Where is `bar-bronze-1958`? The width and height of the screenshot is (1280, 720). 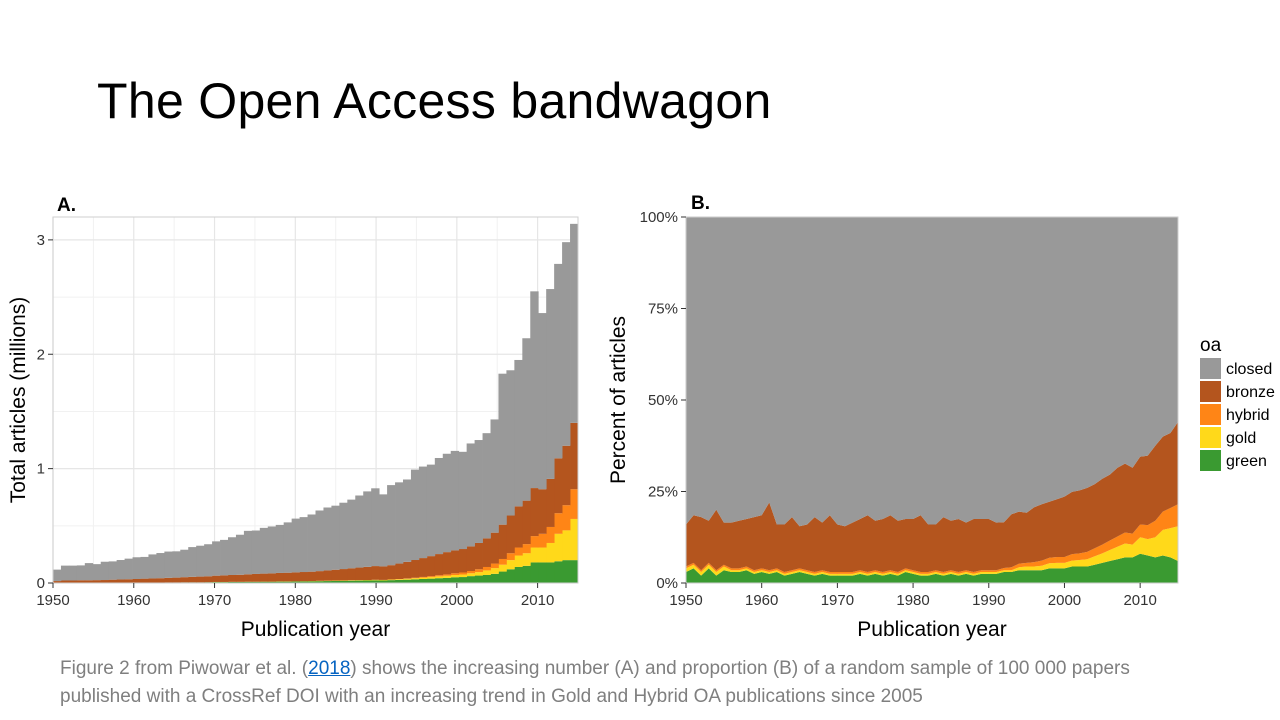 bar-bronze-1958 is located at coordinates (120, 581).